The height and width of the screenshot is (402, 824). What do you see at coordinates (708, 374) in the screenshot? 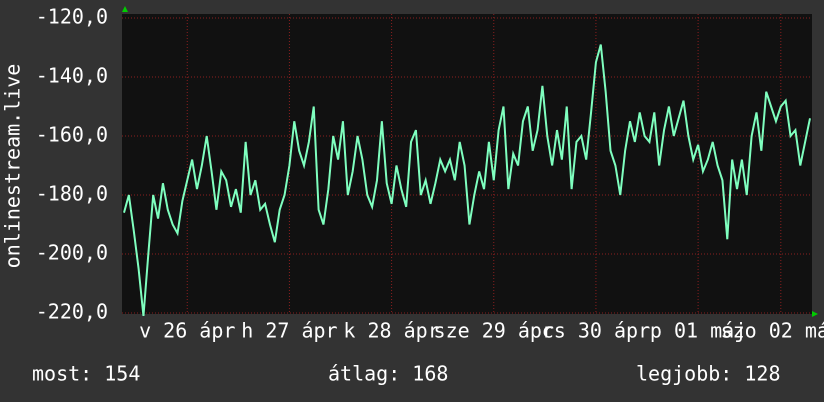
I see `footer-best: legjobb: 128` at bounding box center [708, 374].